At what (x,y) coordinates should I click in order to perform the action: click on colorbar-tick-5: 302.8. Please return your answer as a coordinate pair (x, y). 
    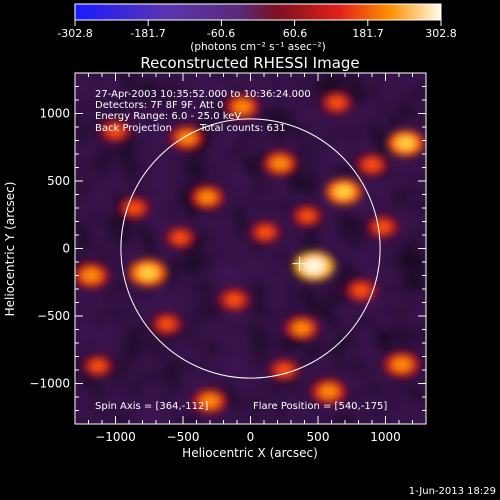
    Looking at the image, I should click on (441, 33).